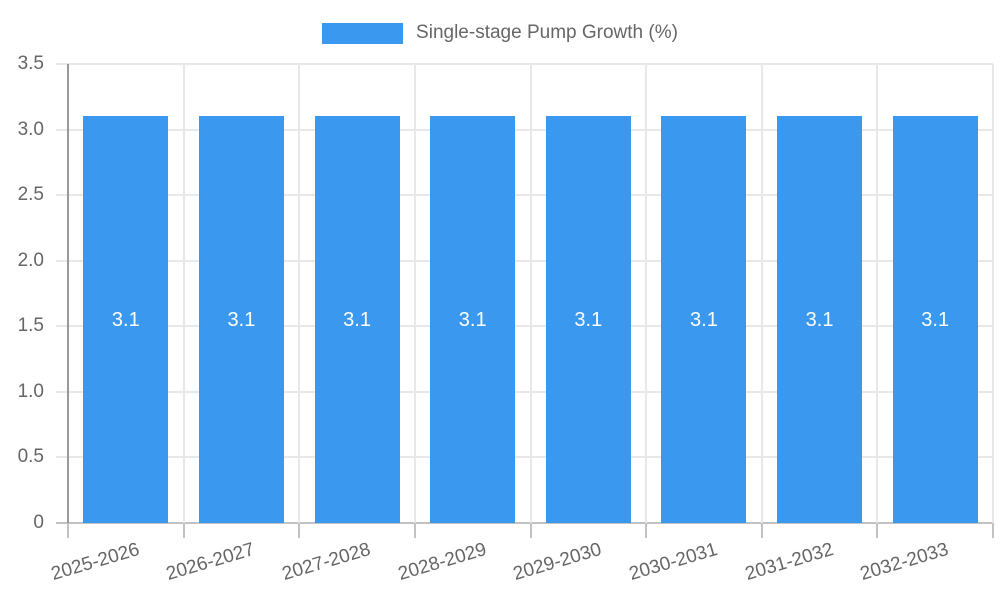  Describe the element at coordinates (30, 129) in the screenshot. I see `y-tick-label: 3.0` at that location.